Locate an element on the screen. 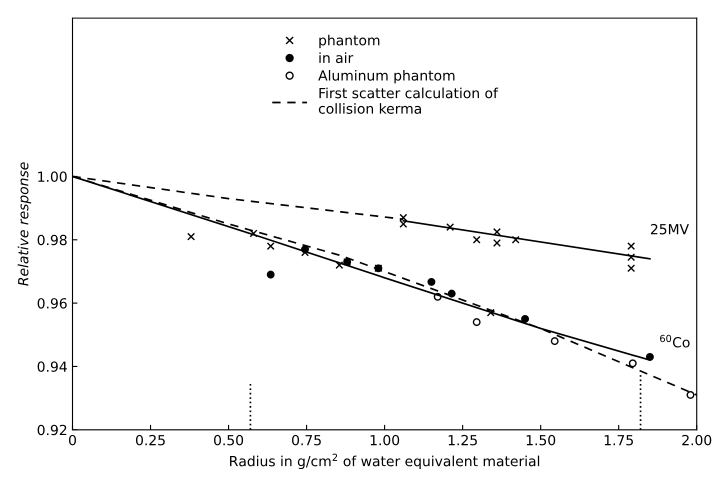 The image size is (725, 477). y-tick-label: 1.00 is located at coordinates (52, 176).